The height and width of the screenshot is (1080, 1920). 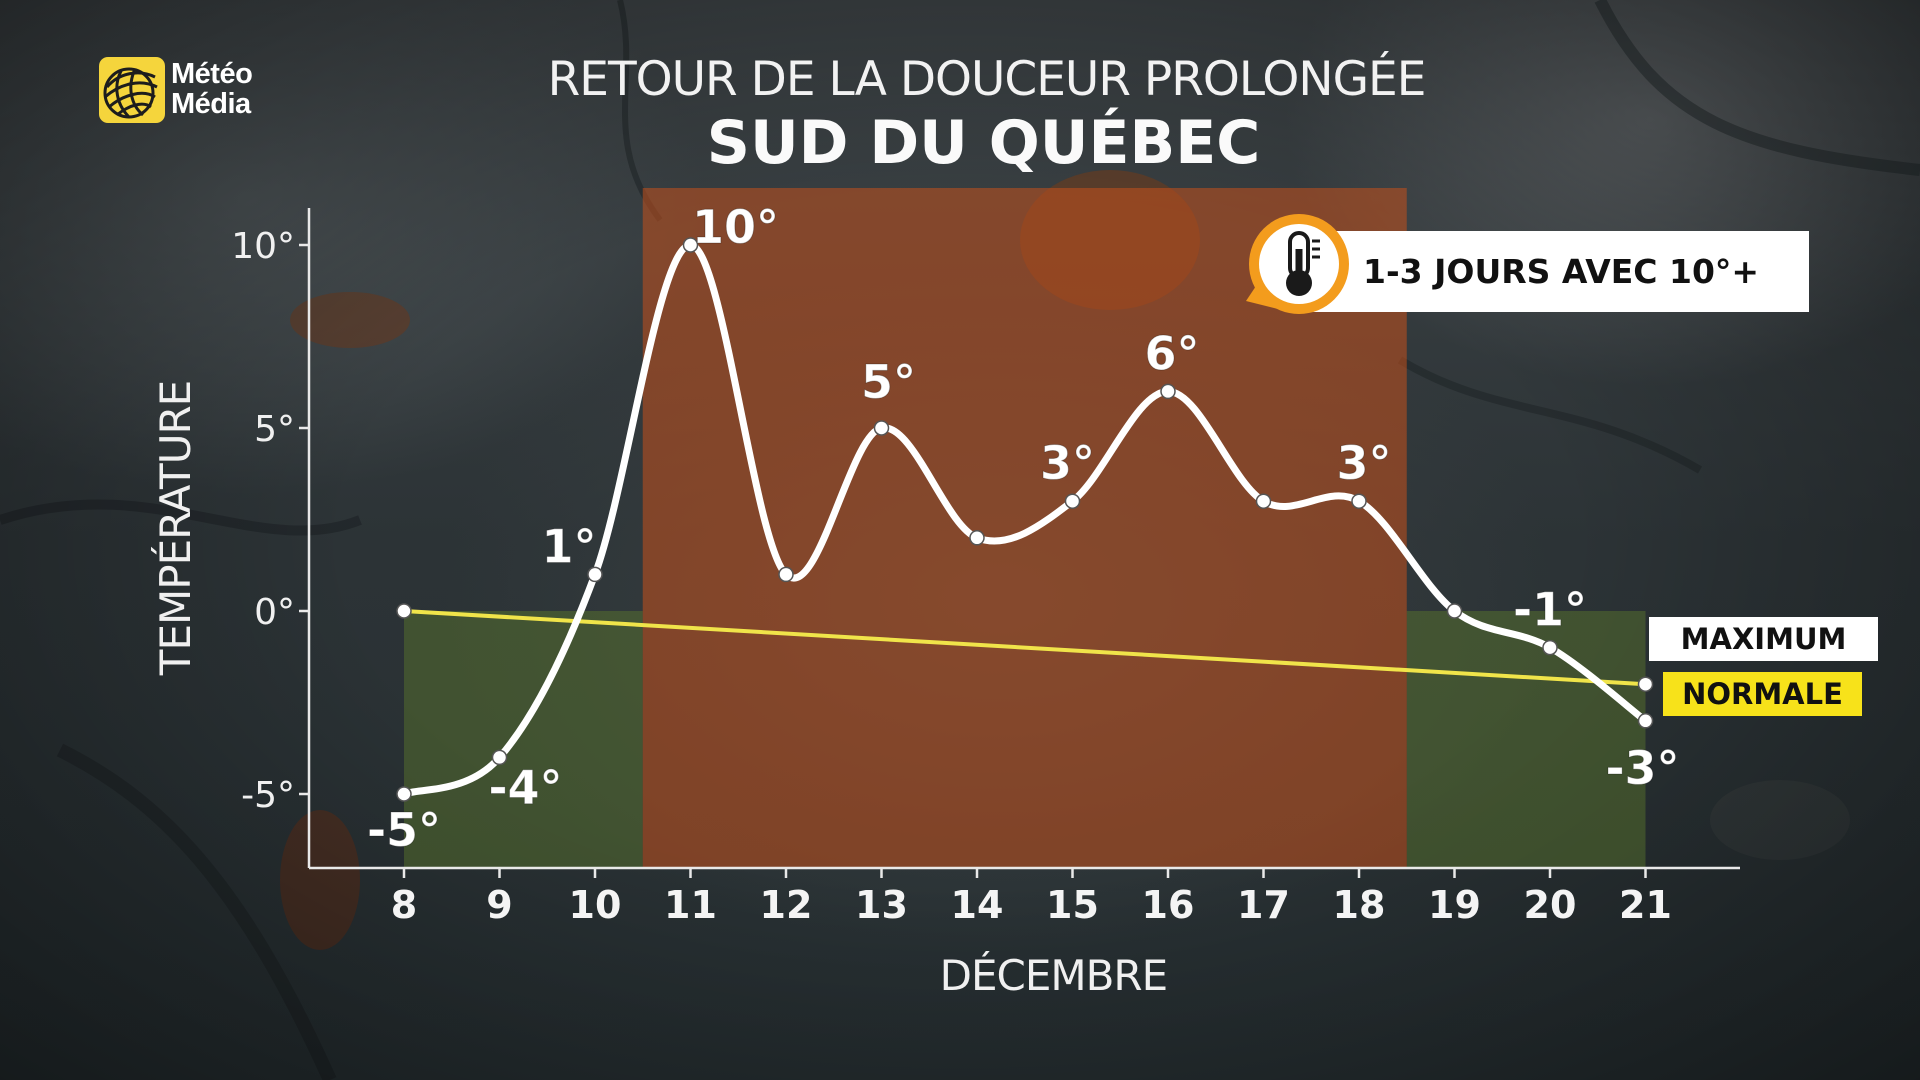 I want to click on maximum-data-label: 5°, so click(x=888, y=382).